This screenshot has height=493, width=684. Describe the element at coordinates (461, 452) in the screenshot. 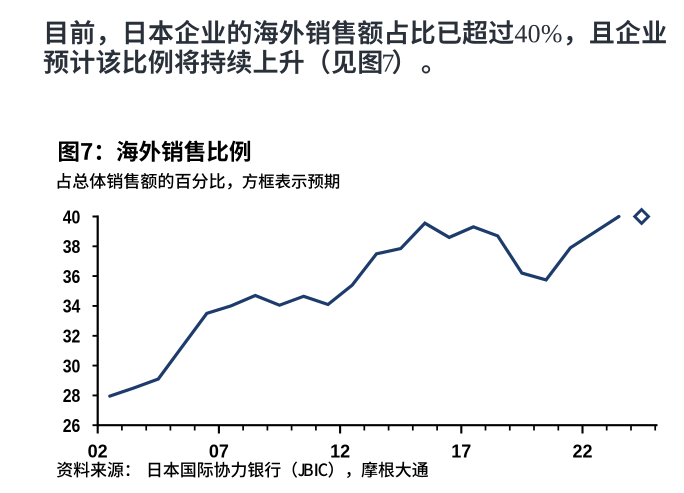

I see `svg-text: 17` at that location.